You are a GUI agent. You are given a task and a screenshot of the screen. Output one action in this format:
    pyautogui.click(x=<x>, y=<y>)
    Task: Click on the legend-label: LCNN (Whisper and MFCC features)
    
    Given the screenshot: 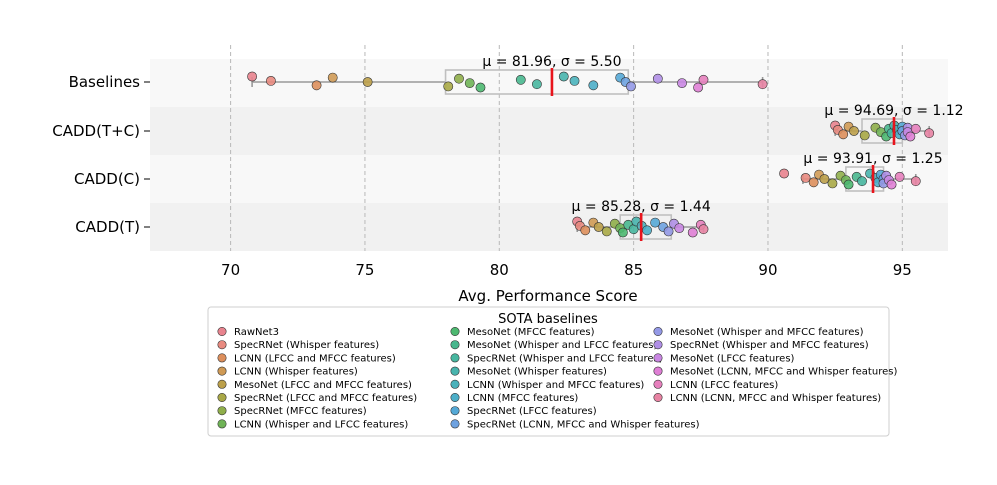 What is the action you would take?
    pyautogui.click(x=555, y=385)
    